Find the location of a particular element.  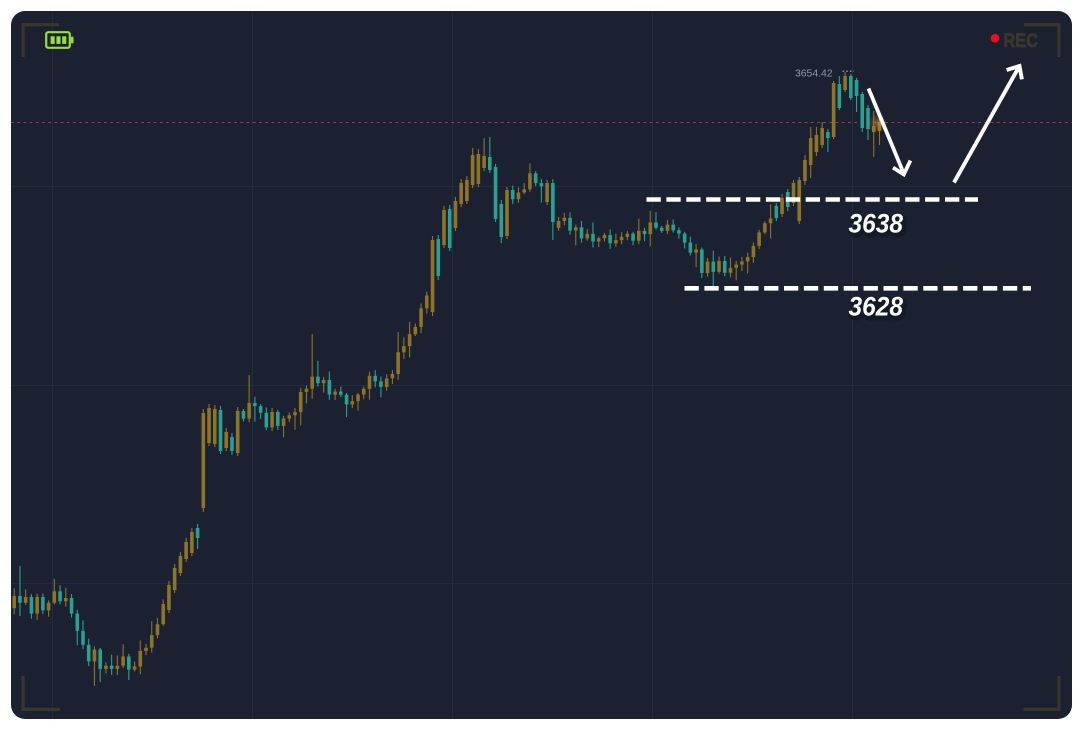

svg-text: 3654.42 is located at coordinates (814, 74).